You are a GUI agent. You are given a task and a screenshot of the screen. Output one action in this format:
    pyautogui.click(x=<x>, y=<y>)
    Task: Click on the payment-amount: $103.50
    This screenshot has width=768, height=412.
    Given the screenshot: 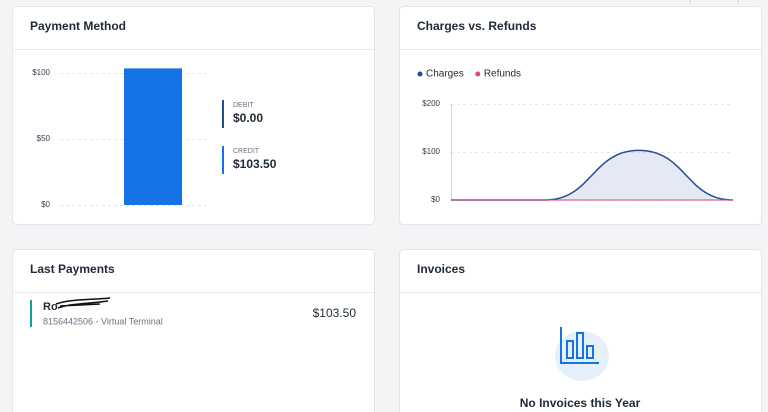 What is the action you would take?
    pyautogui.click(x=335, y=313)
    